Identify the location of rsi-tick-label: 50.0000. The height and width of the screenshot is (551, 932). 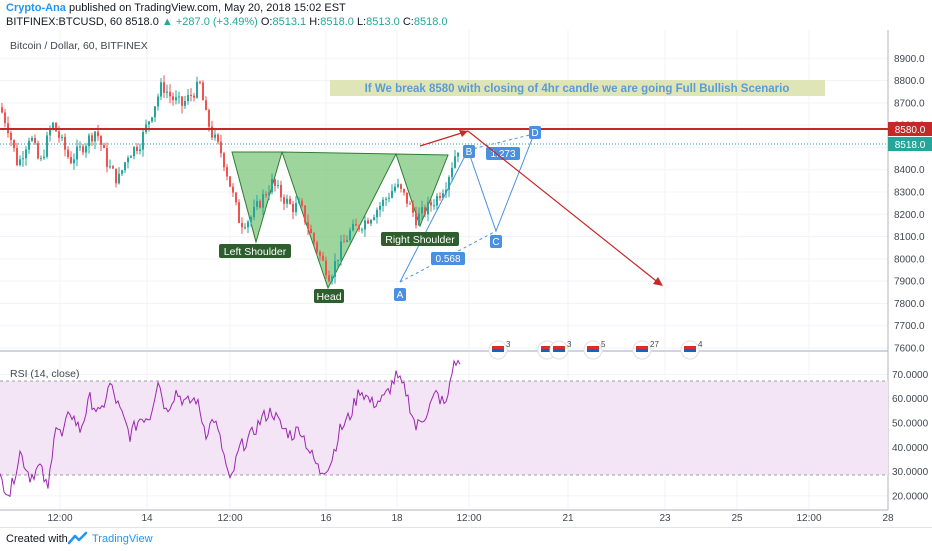
(910, 424).